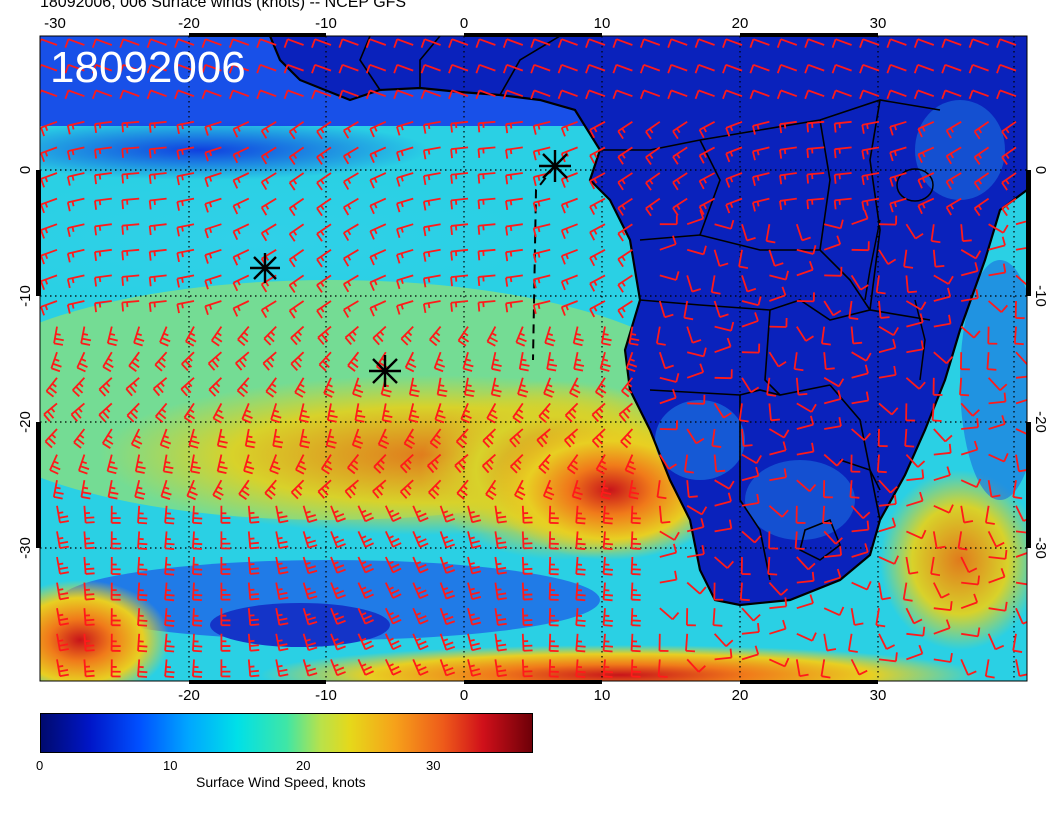 Image resolution: width=1056 pixels, height=816 pixels. I want to click on colorbar-tick-label: 30, so click(433, 765).